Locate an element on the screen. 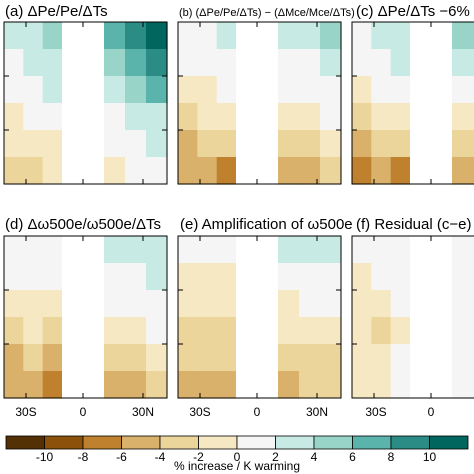 This screenshot has height=474, width=474. panel-e-land-mask is located at coordinates (257, 317).